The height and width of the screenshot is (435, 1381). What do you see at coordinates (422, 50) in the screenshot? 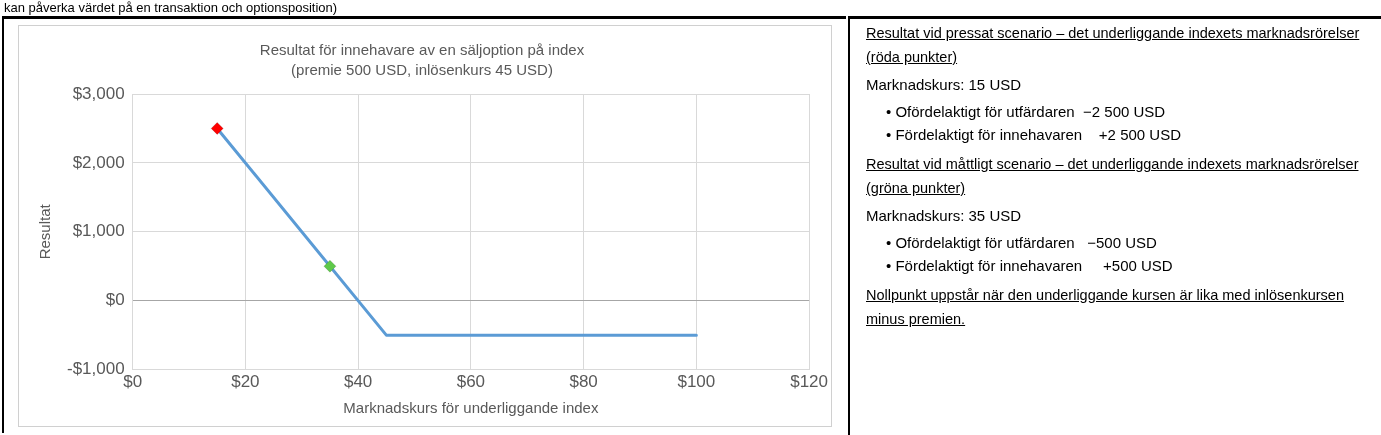
I see `chart-title: Resultat för innehavare av en säljoption på index` at bounding box center [422, 50].